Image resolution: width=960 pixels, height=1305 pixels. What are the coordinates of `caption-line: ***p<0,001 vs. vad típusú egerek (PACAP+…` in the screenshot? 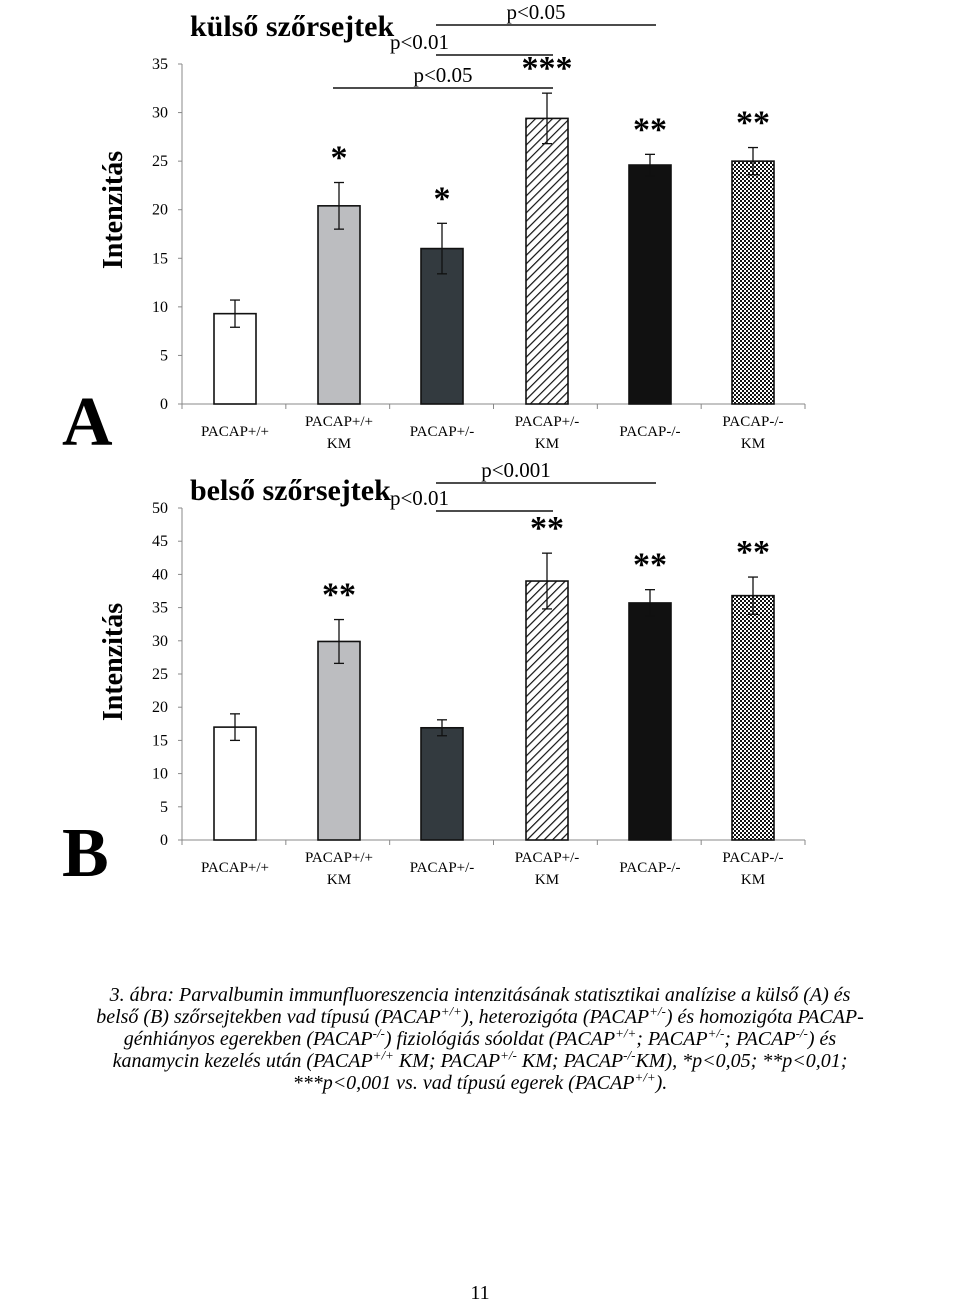 It's located at (480, 1081).